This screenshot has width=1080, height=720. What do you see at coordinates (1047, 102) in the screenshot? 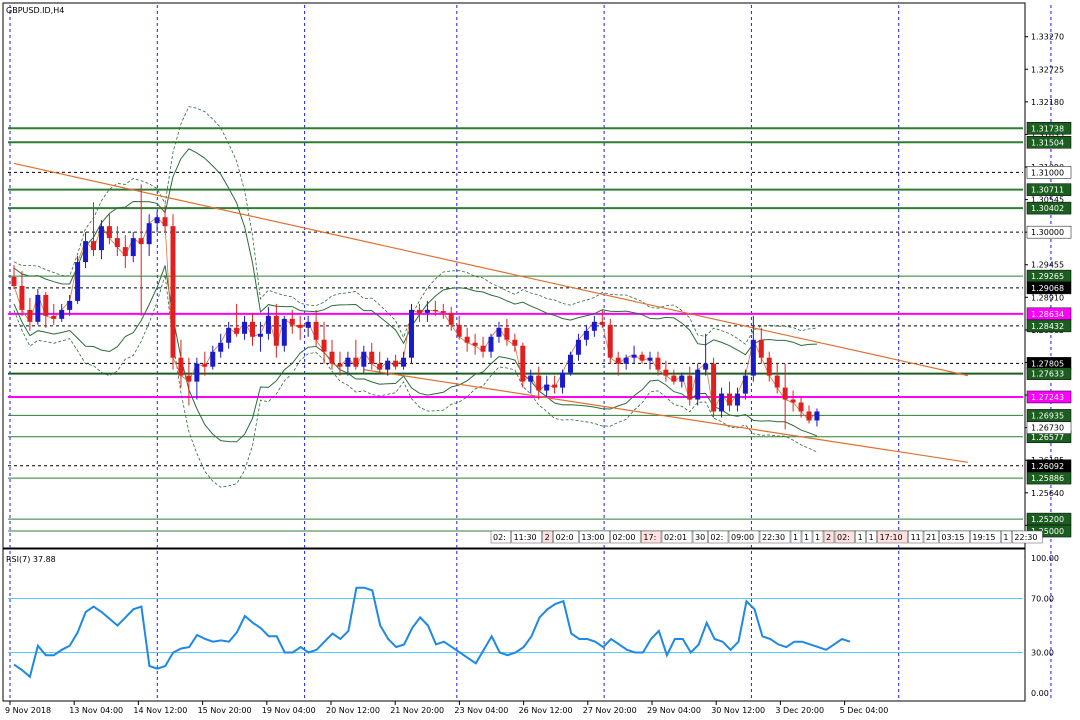
I see `price-tick-label-2: 1.32180` at bounding box center [1047, 102].